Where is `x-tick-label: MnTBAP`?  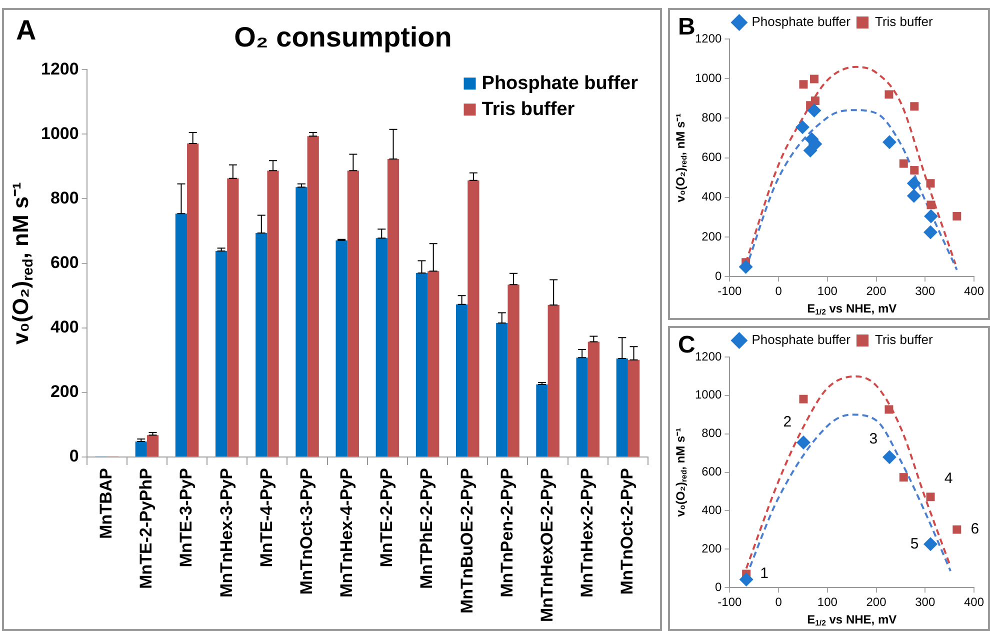 x-tick-label: MnTBAP is located at coordinates (106, 503).